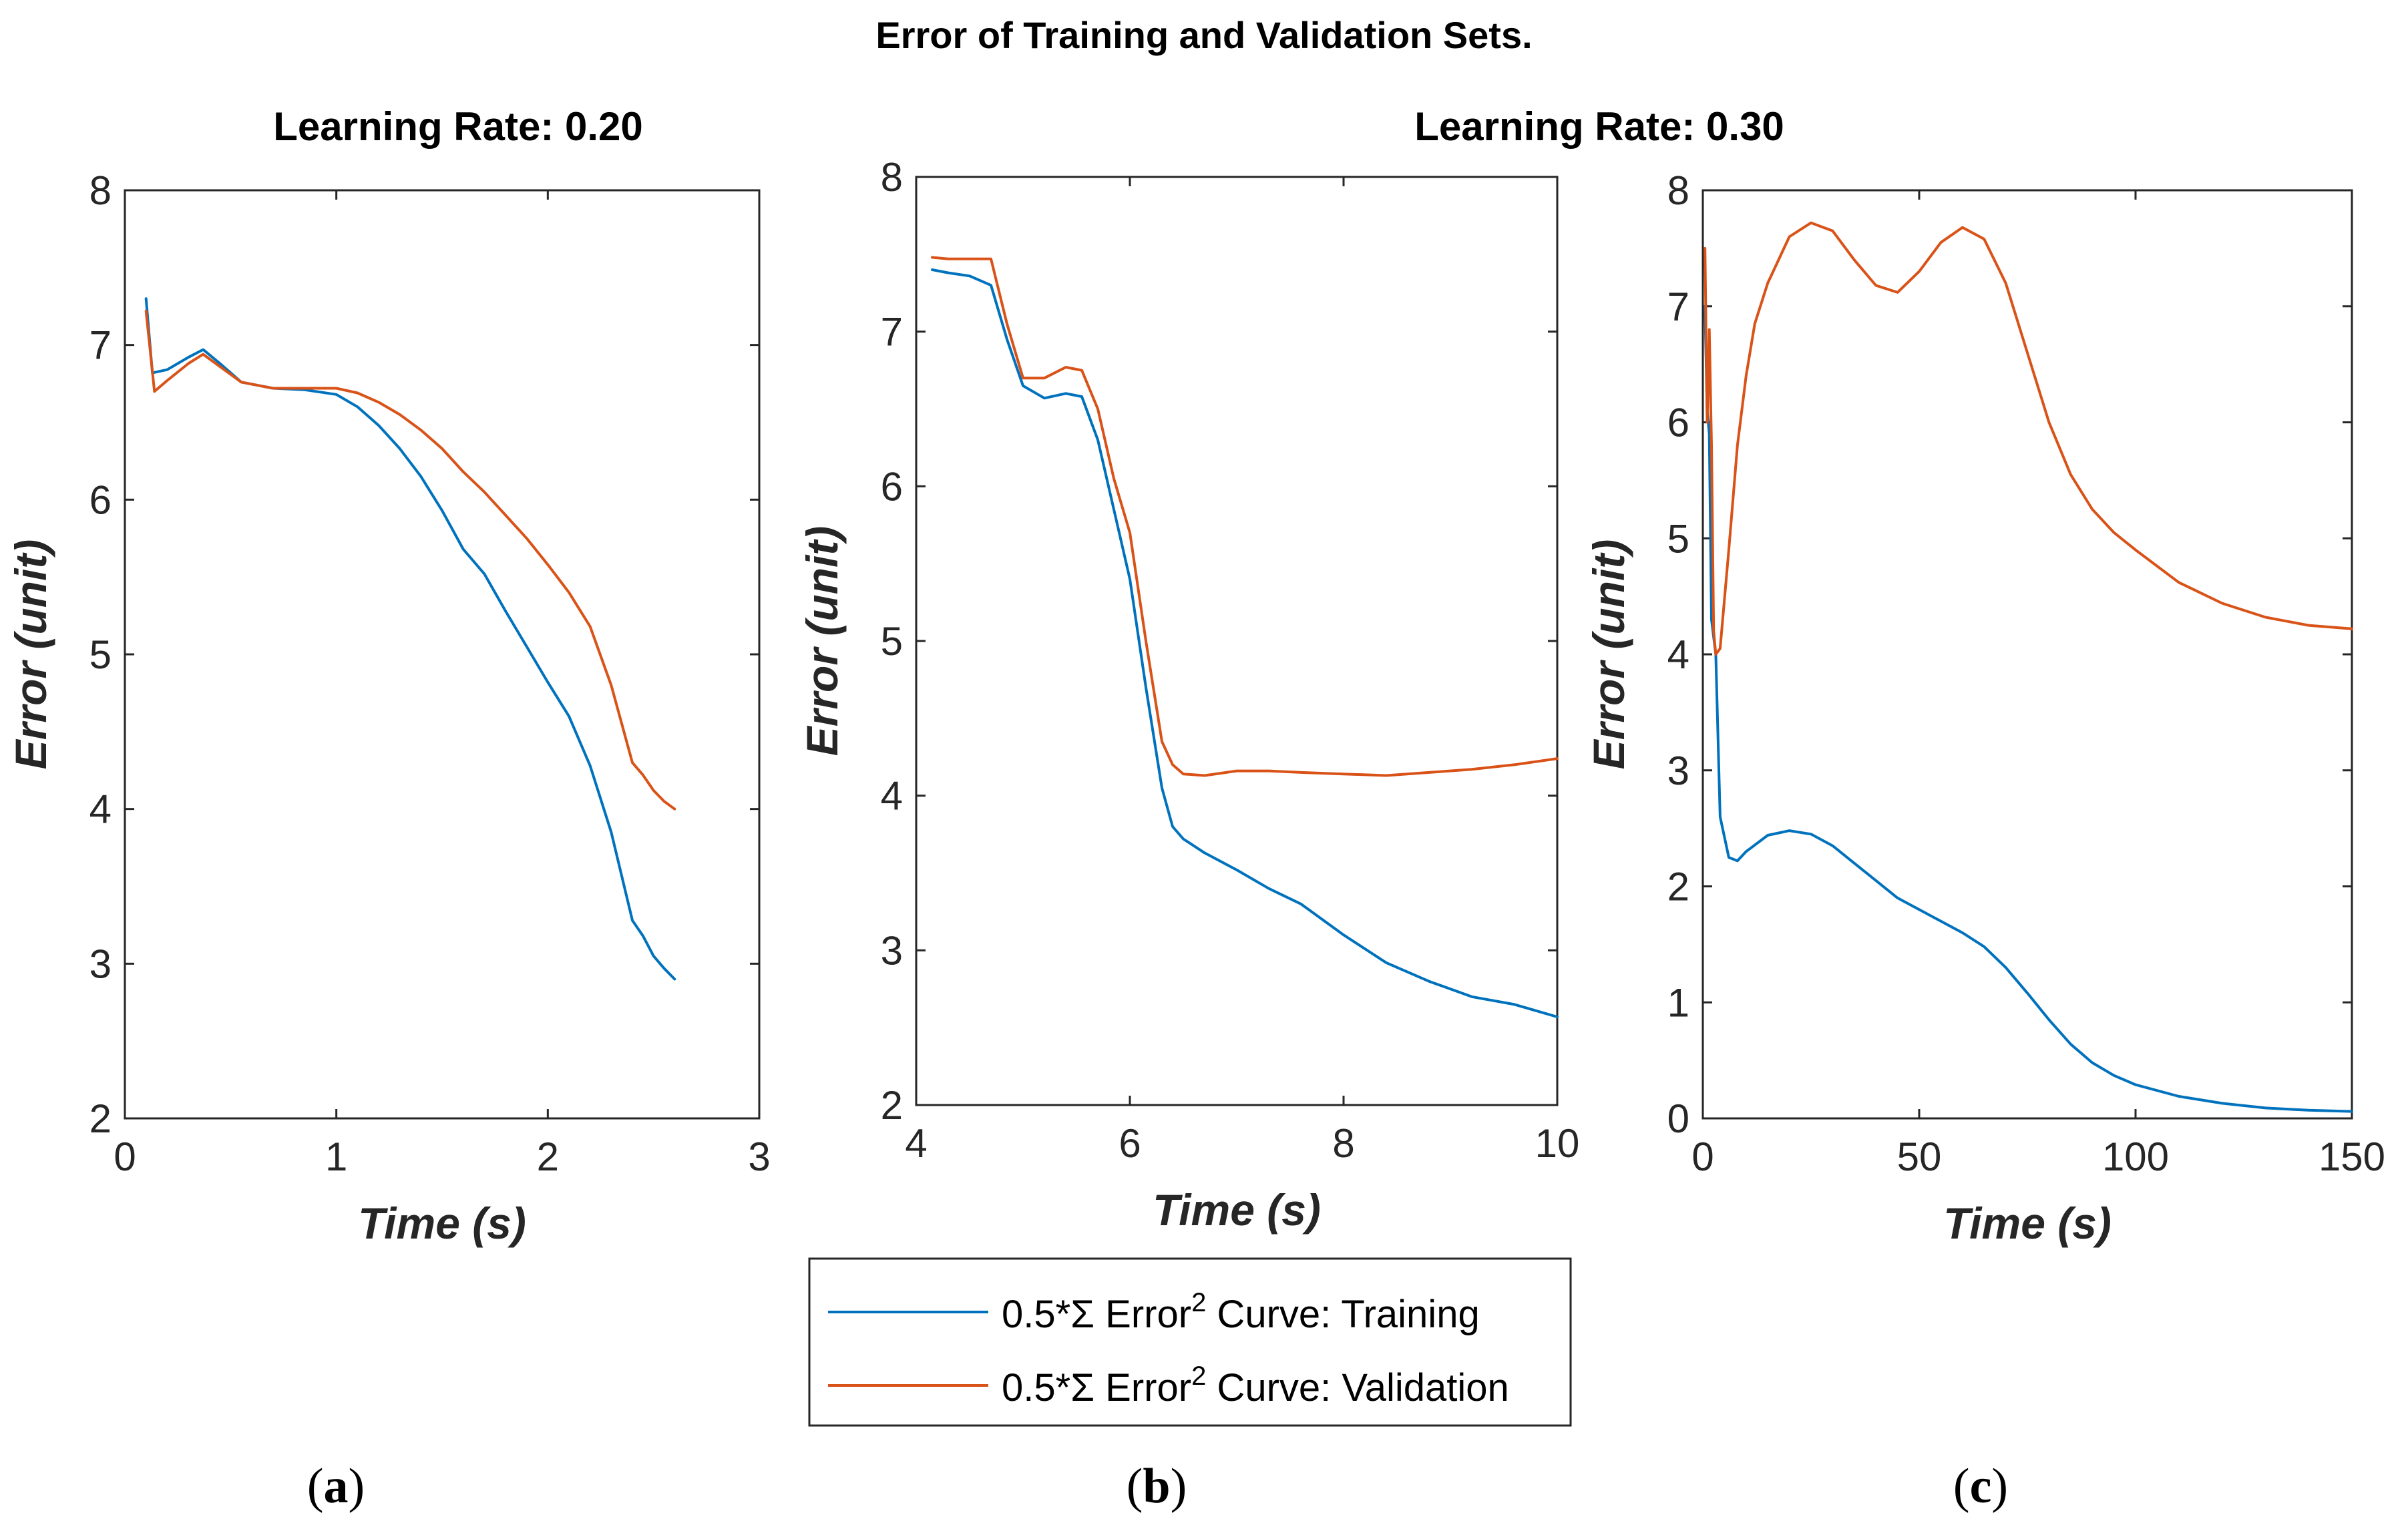 The height and width of the screenshot is (1523, 2408). What do you see at coordinates (892, 796) in the screenshot?
I see `y-tick-label-b-2: 4` at bounding box center [892, 796].